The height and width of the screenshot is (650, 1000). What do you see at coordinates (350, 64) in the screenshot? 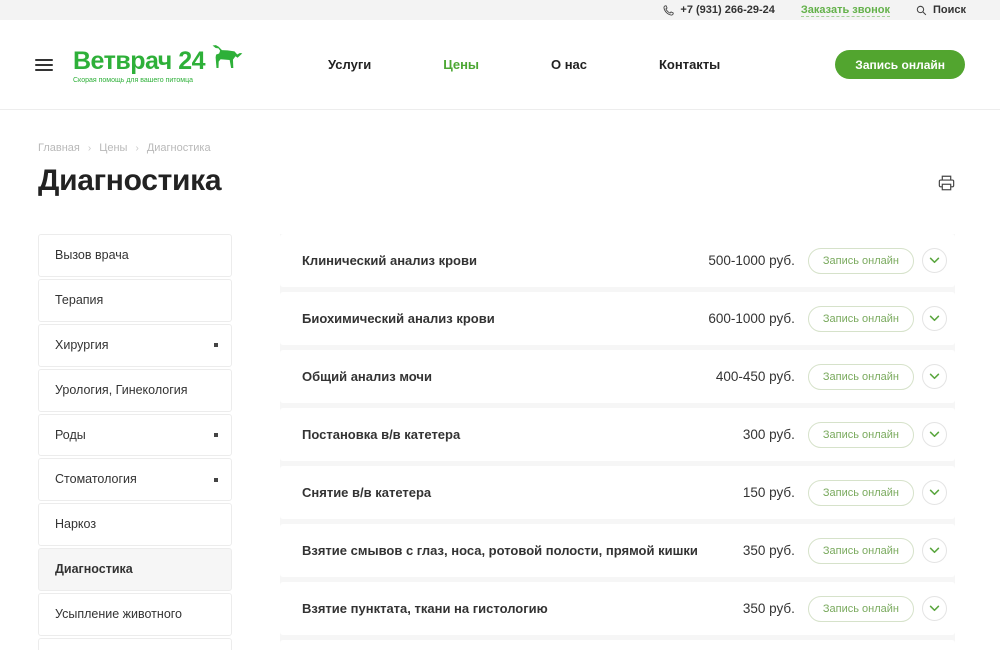
I see `nav-item: Услуги` at bounding box center [350, 64].